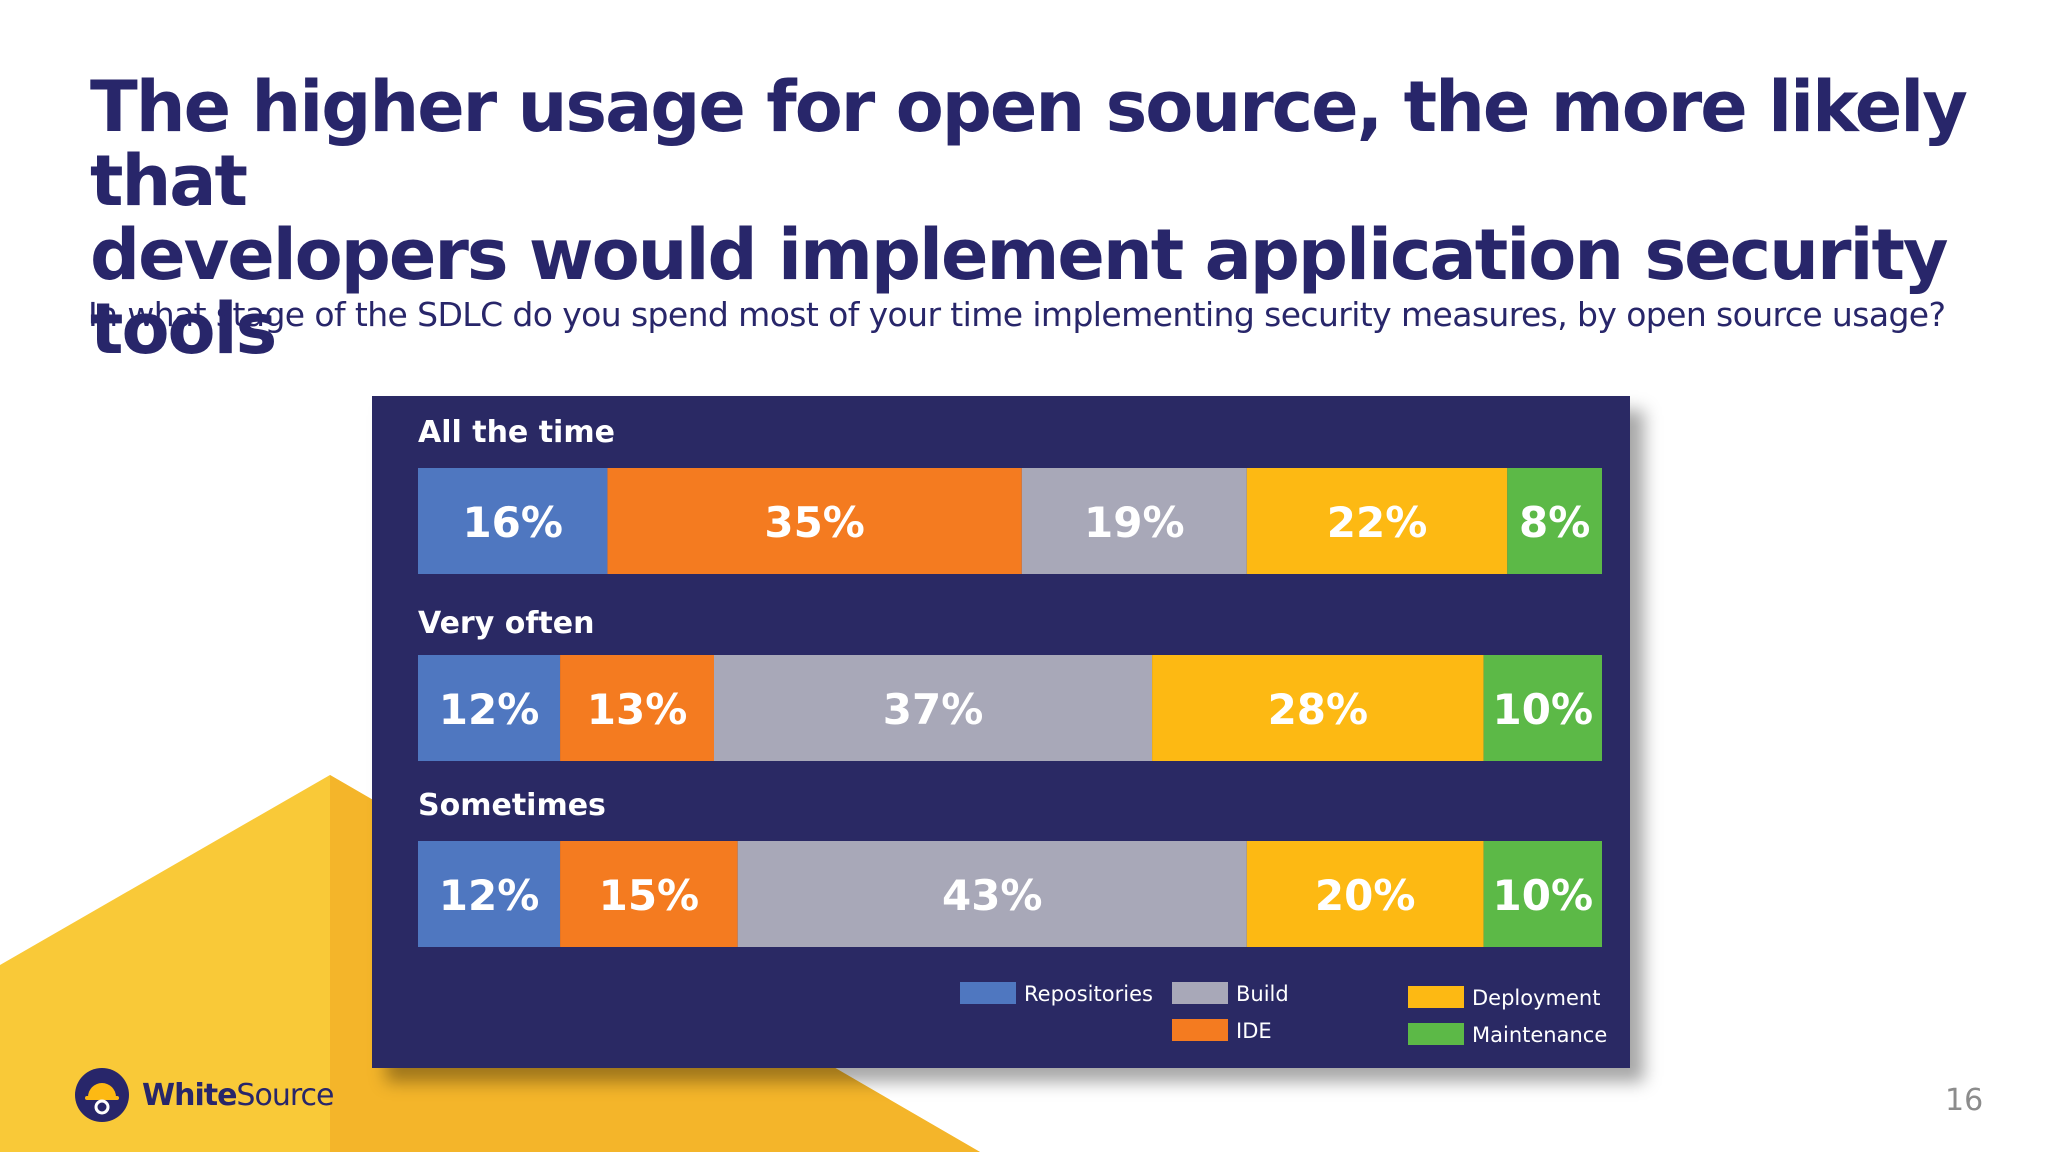 The height and width of the screenshot is (1152, 2048). What do you see at coordinates (1262, 994) in the screenshot?
I see `legend-label-build: Build` at bounding box center [1262, 994].